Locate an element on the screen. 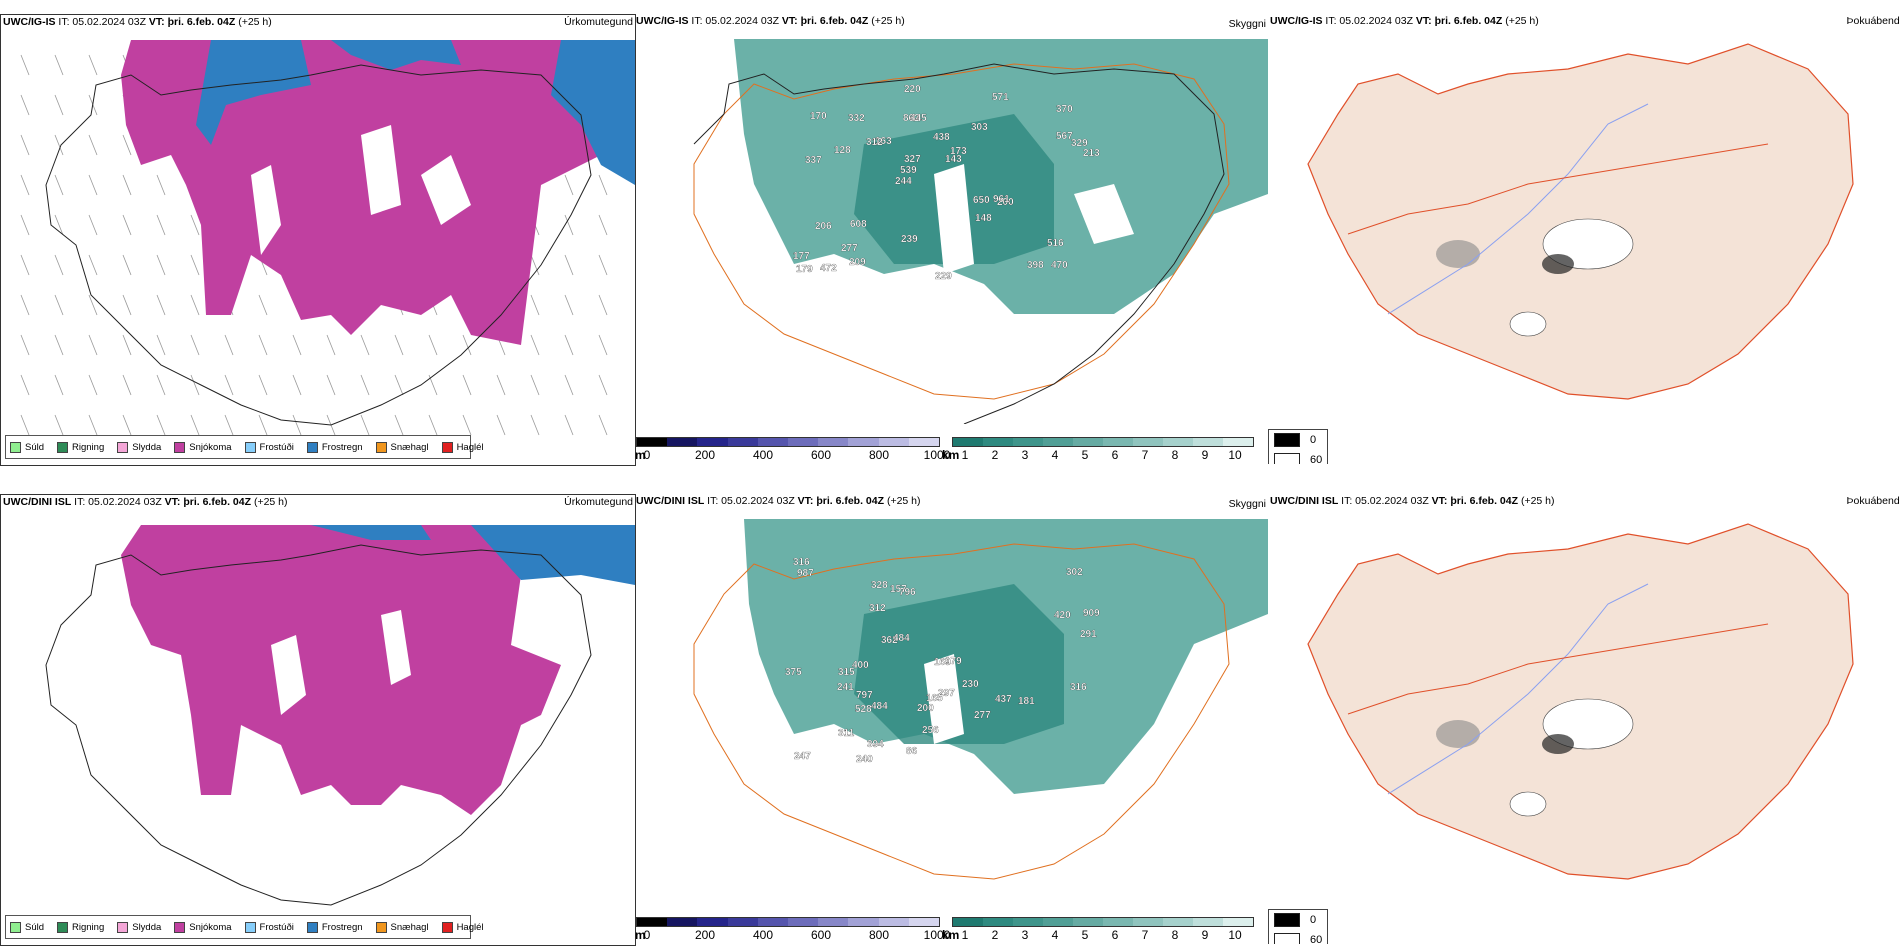 The height and width of the screenshot is (950, 1900). cloud-base-colorbar is located at coordinates (788, 922).